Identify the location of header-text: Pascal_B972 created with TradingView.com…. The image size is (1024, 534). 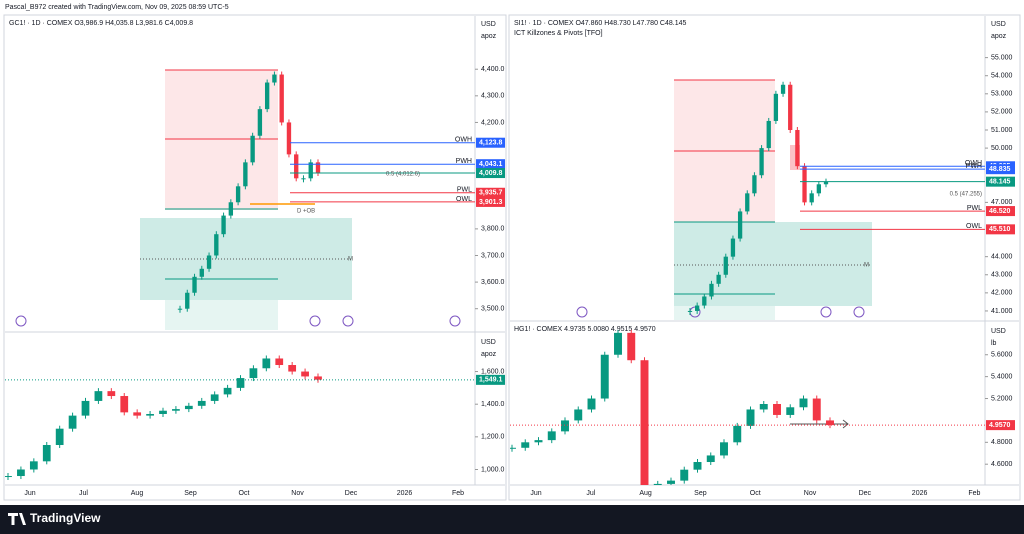
(117, 7).